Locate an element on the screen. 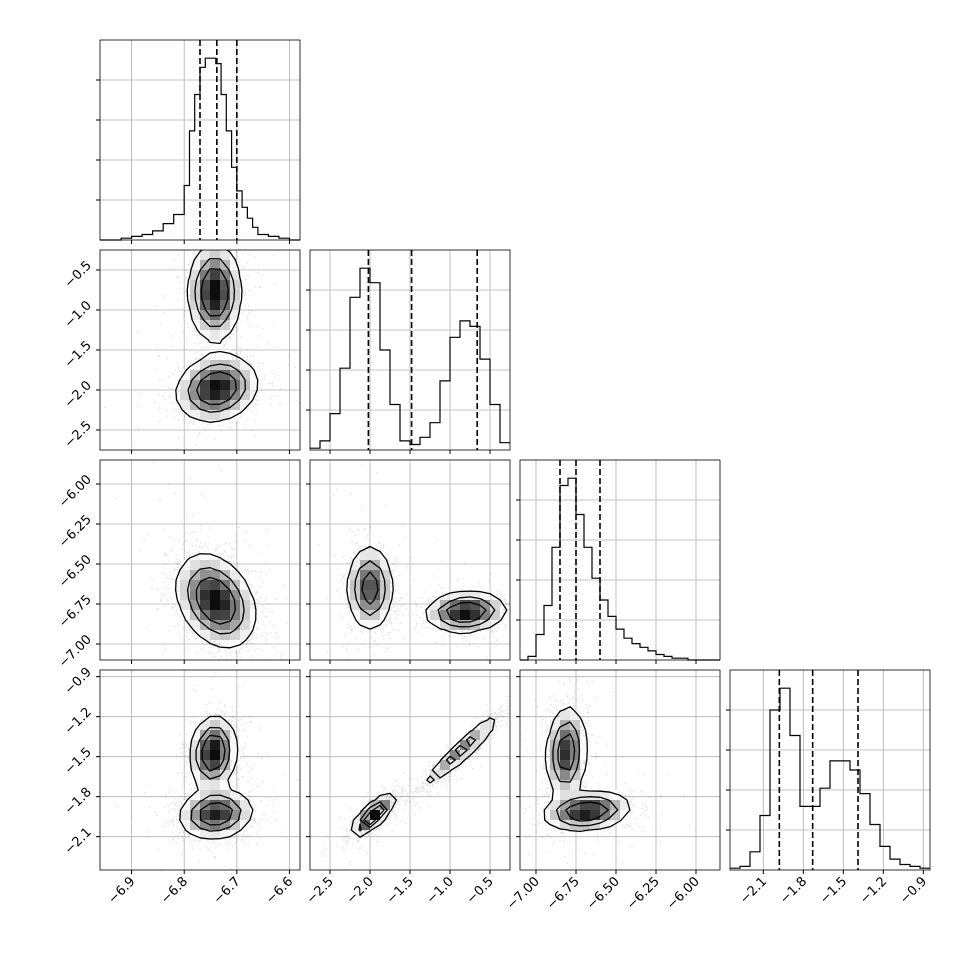 This screenshot has width=970, height=970. x-tick-label: −6.75 is located at coordinates (563, 893).